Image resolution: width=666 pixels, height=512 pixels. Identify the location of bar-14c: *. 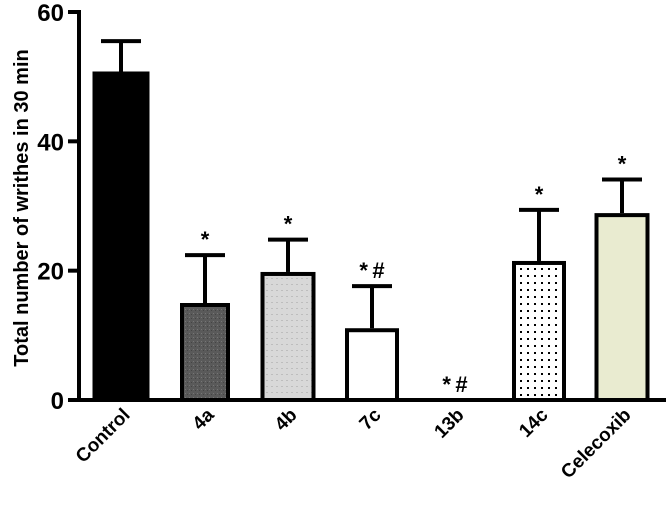
(539, 292).